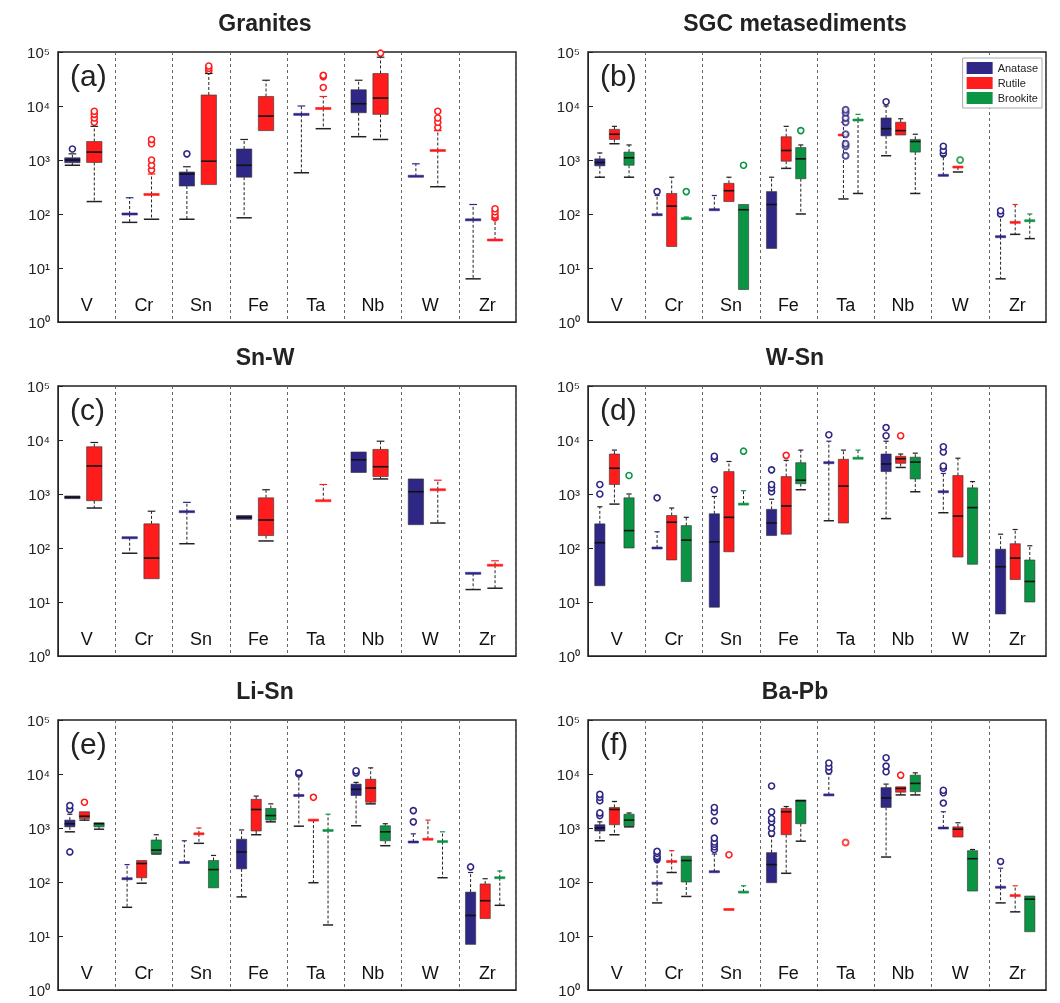  Describe the element at coordinates (795, 356) in the screenshot. I see `chart-title: W-Sn` at that location.